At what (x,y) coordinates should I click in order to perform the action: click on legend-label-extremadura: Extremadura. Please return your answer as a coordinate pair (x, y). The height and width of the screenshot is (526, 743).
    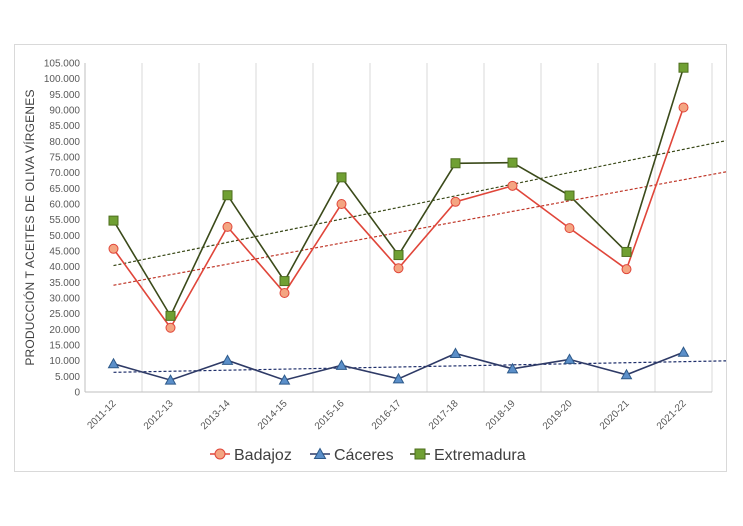
    Looking at the image, I should click on (480, 455).